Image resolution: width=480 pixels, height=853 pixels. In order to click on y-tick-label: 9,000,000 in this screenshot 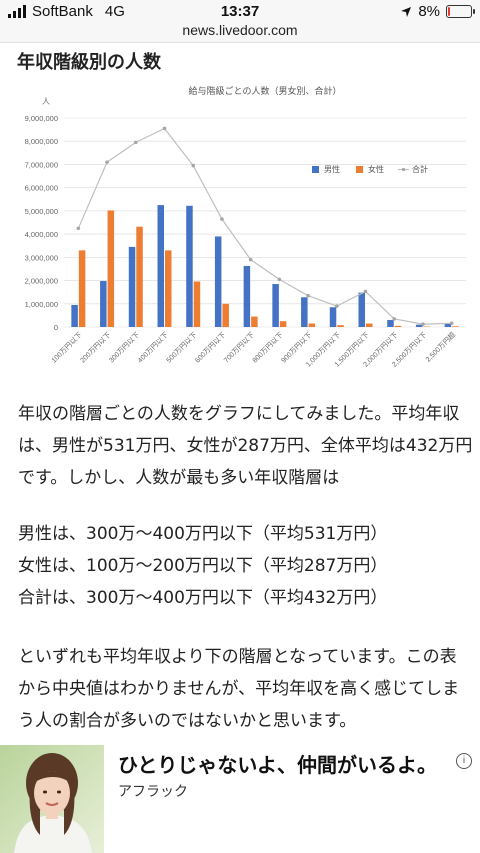, I will do `click(41, 118)`.